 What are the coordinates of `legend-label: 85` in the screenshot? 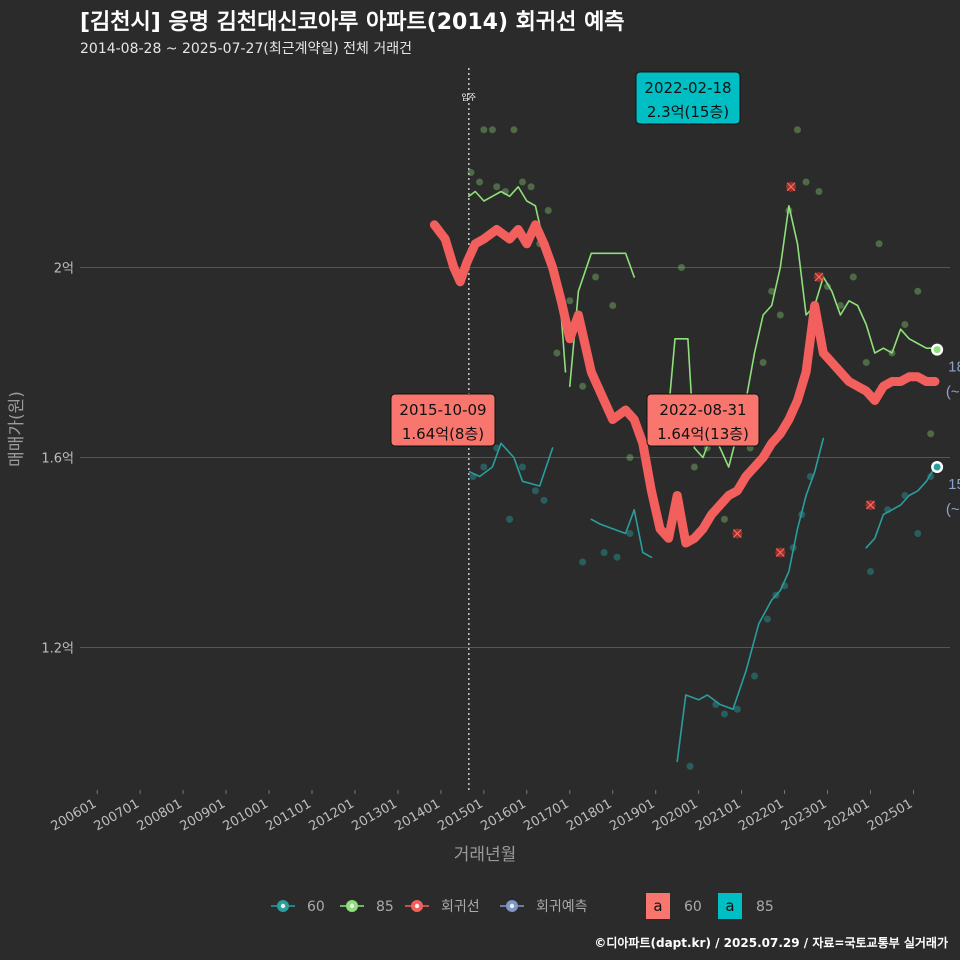 It's located at (385, 907).